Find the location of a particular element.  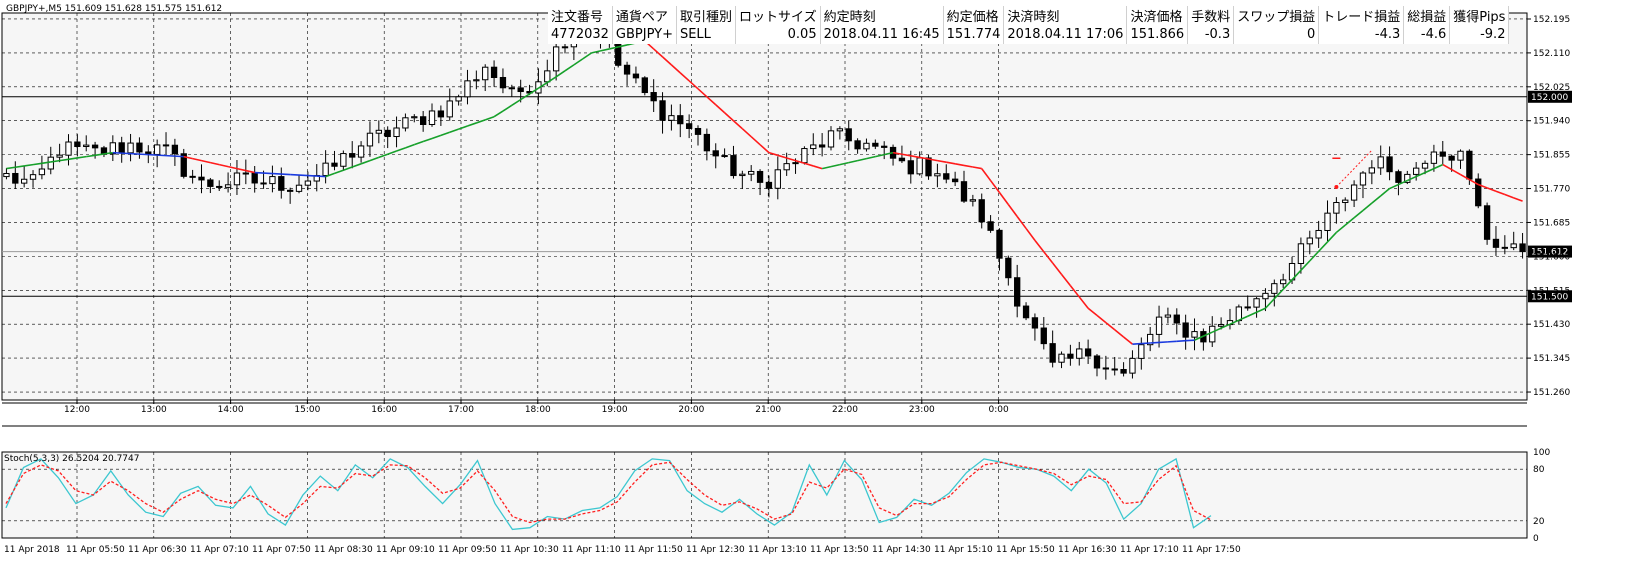

header-cell: 注文番号 is located at coordinates (580, 15).